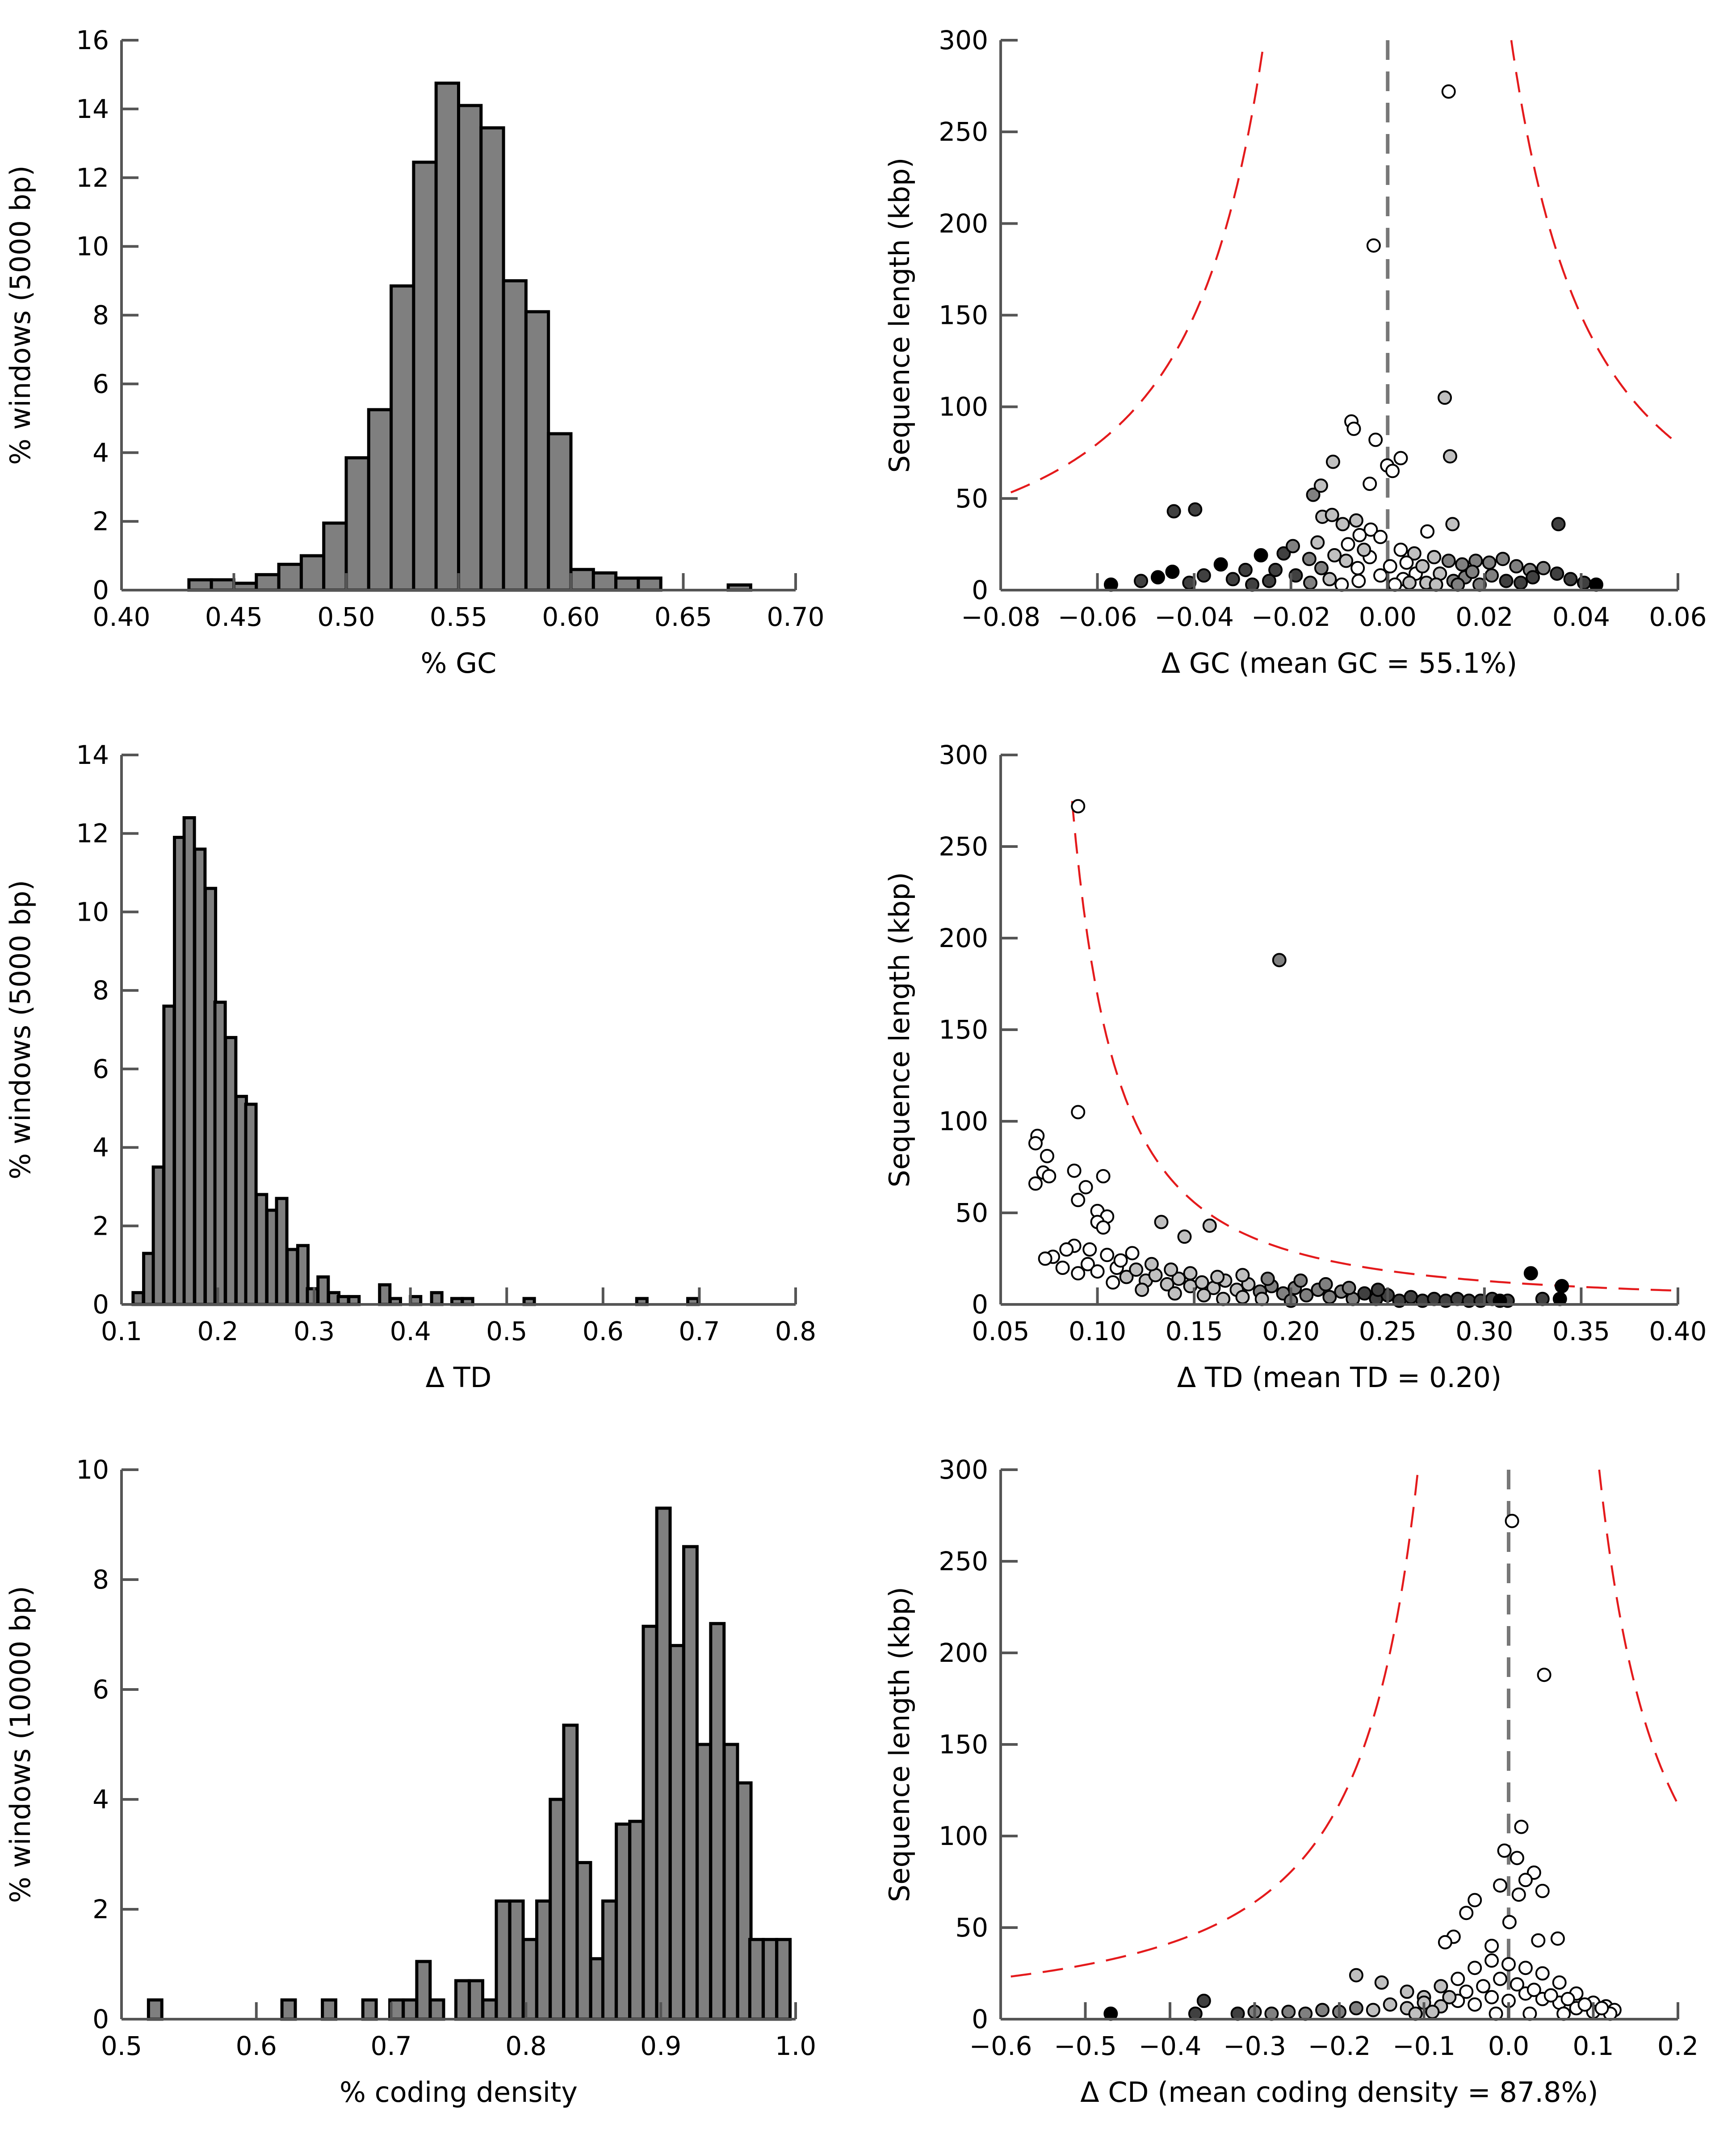 This screenshot has width=1736, height=2138. Describe the element at coordinates (795, 2046) in the screenshot. I see `x-tick-label: 1.0` at that location.